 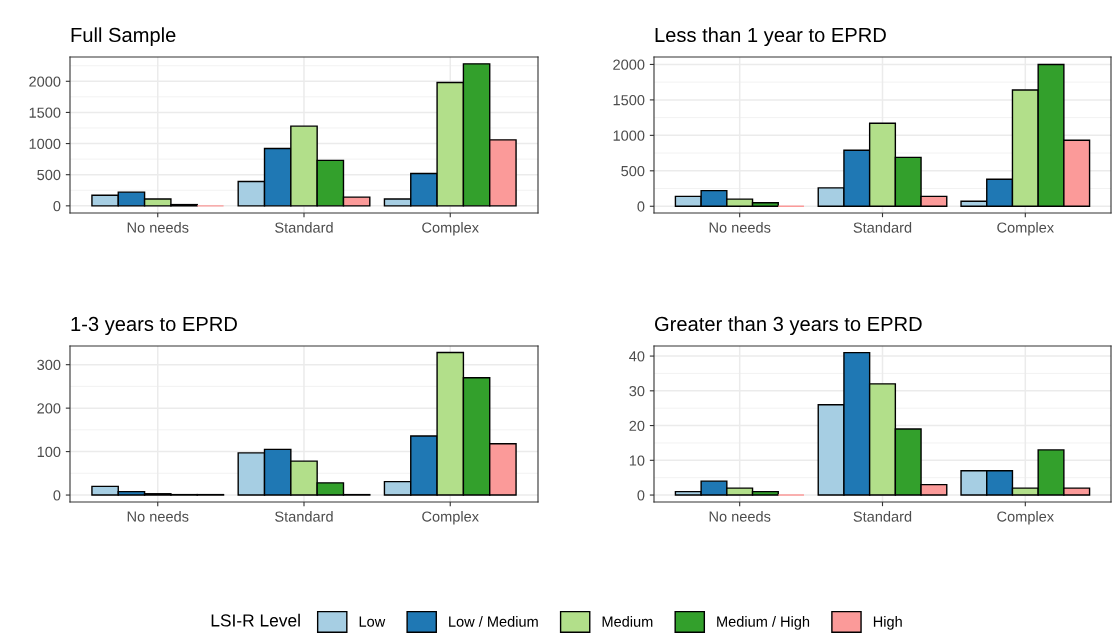 I want to click on y-tick-label: 40, so click(x=637, y=356).